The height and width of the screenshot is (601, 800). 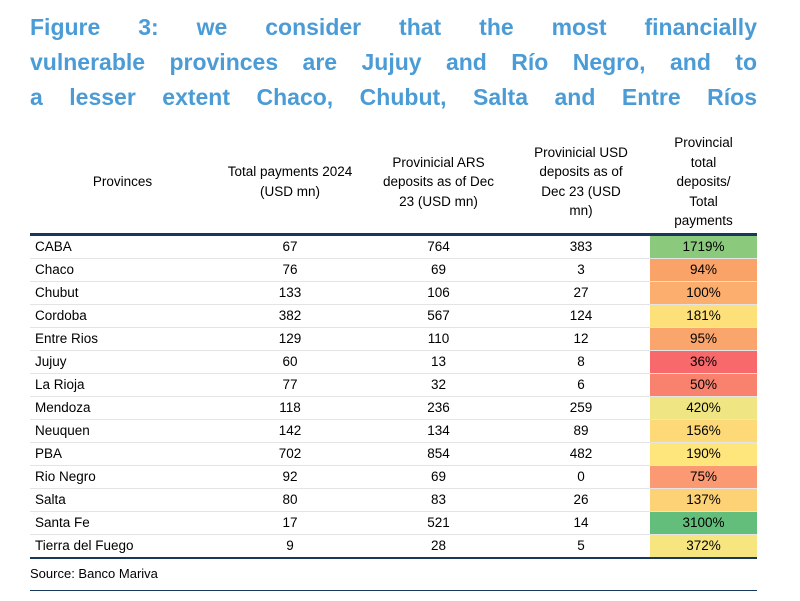 What do you see at coordinates (122, 408) in the screenshot?
I see `province-name: Mendoza` at bounding box center [122, 408].